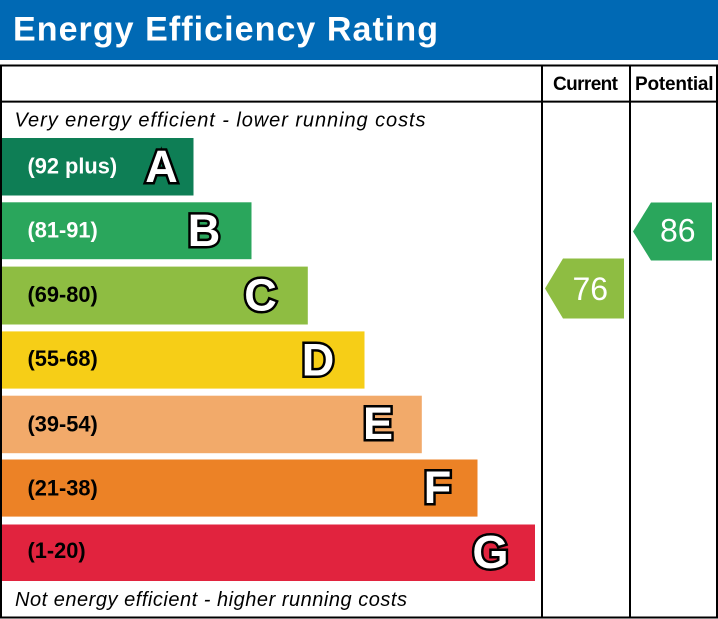  Describe the element at coordinates (63, 424) in the screenshot. I see `svg-text: (39-54)` at that location.